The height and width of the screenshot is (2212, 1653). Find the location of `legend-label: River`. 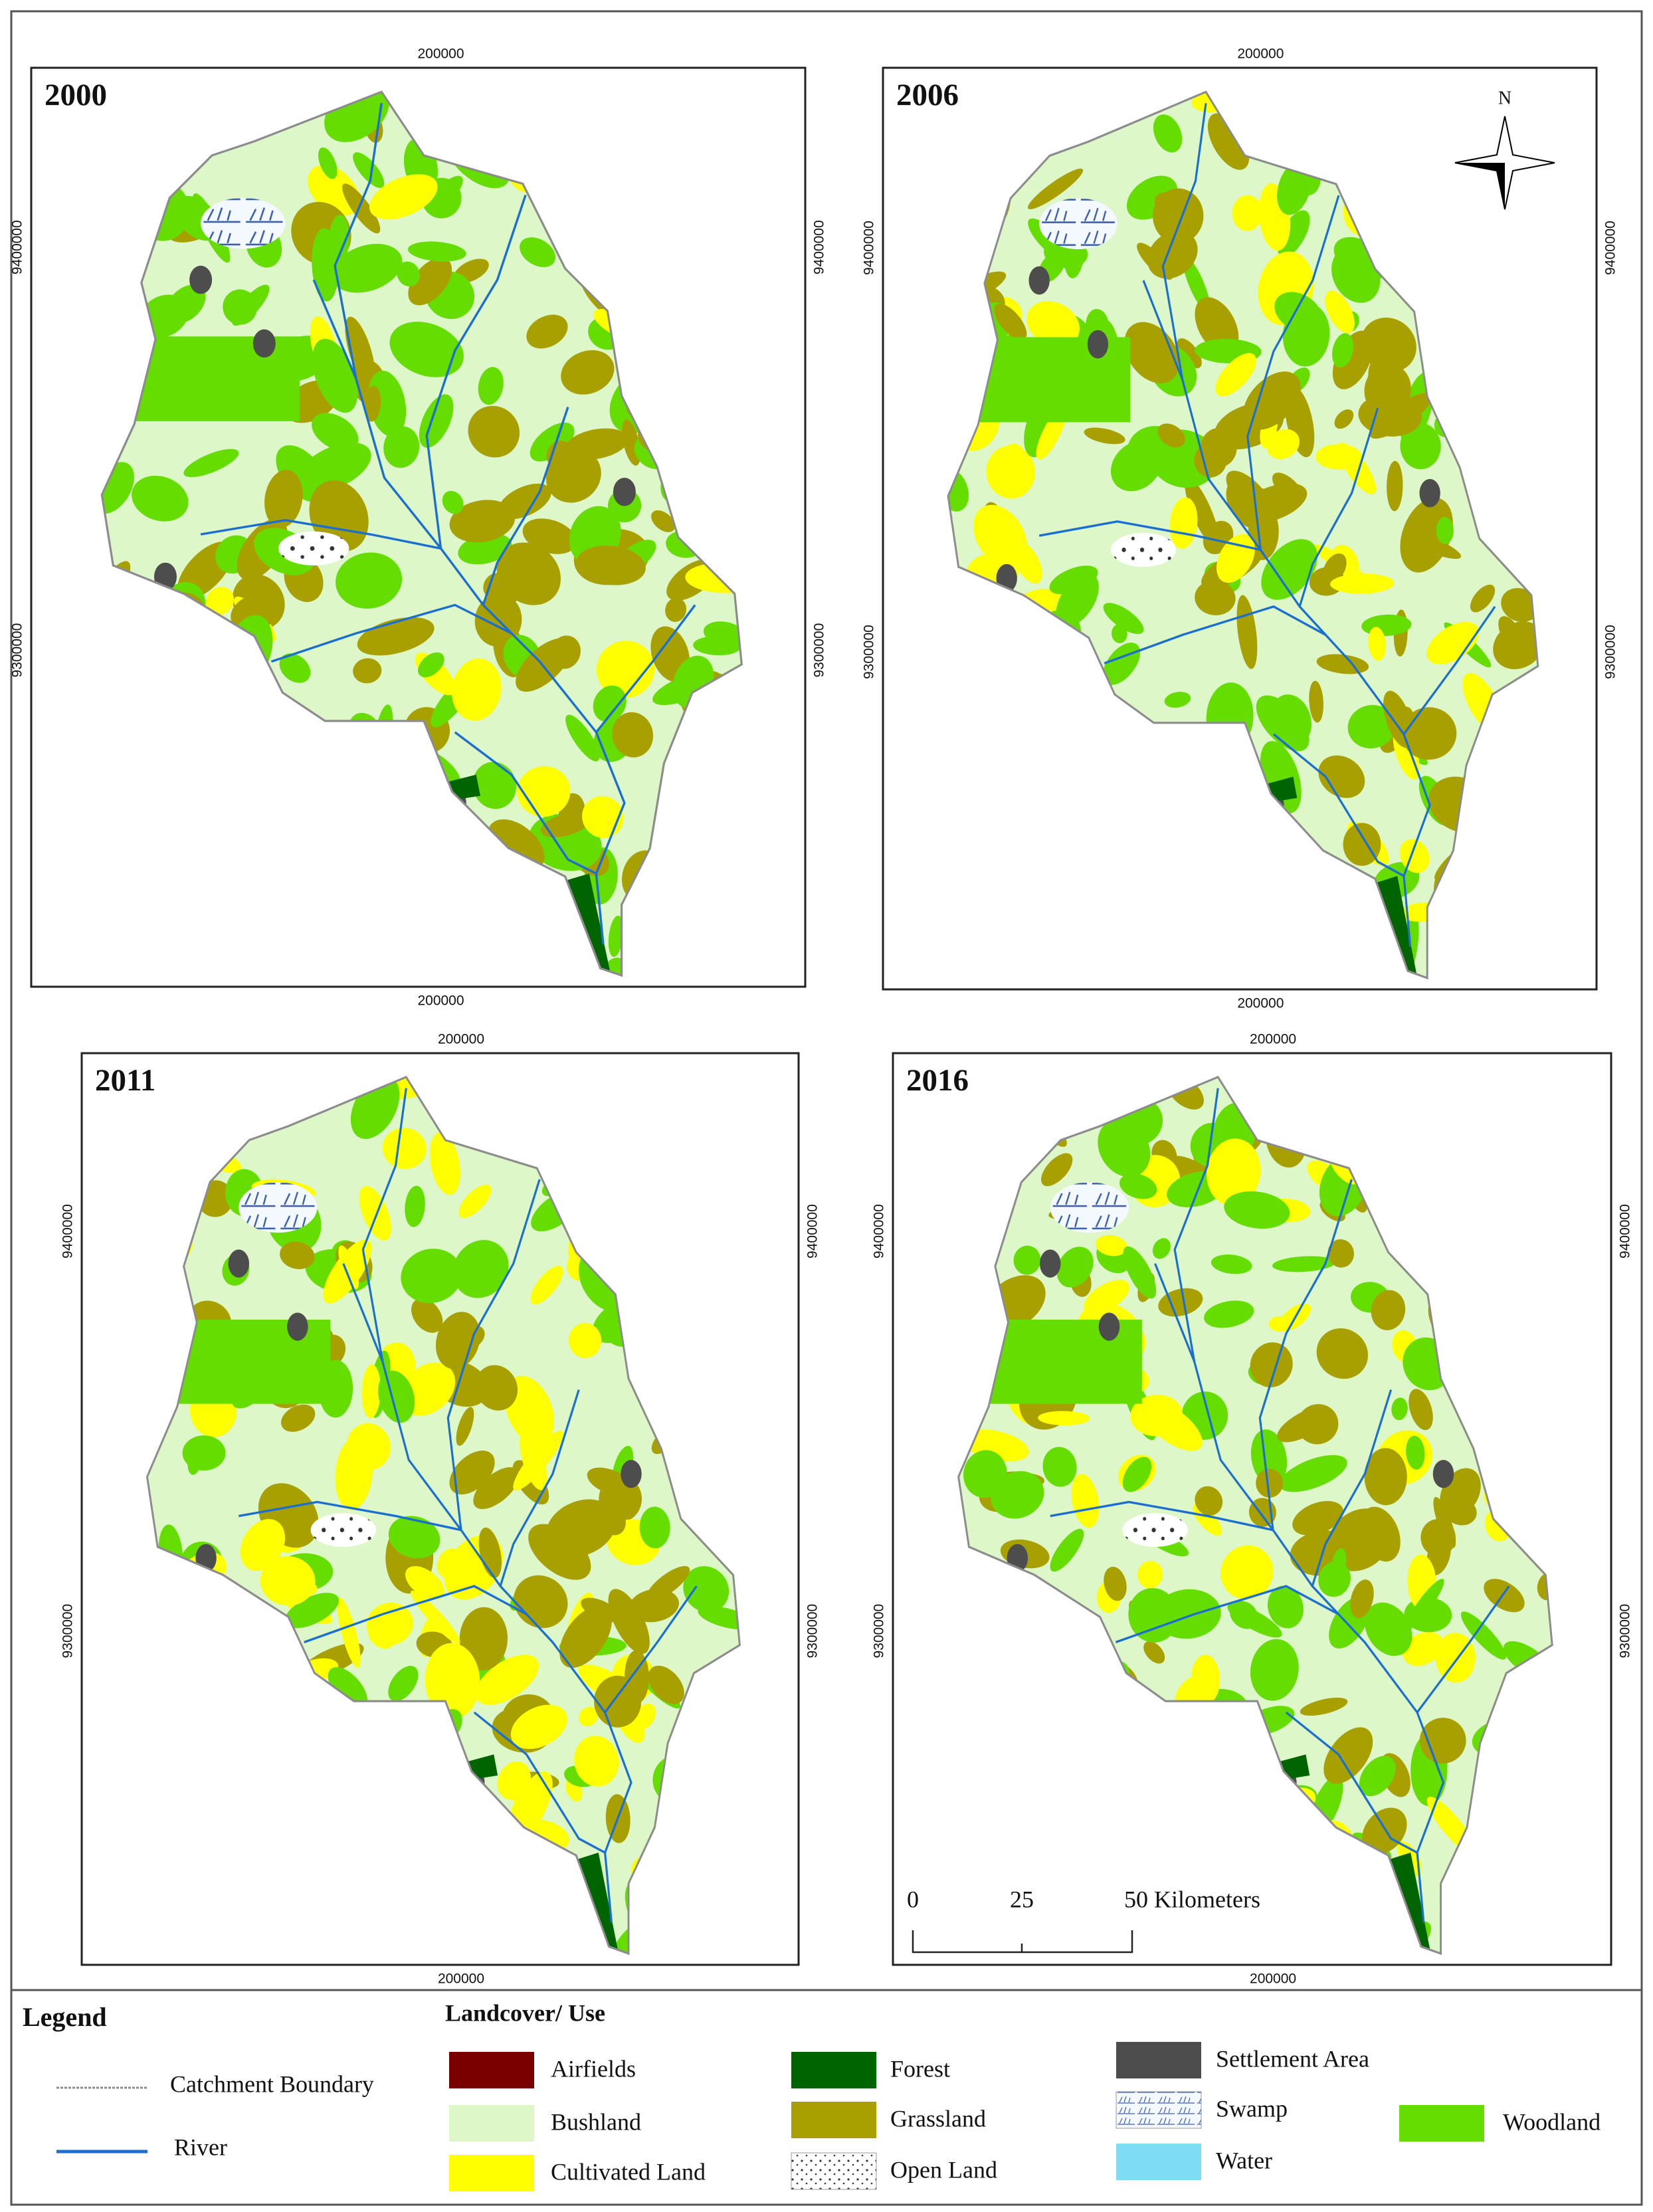

legend-label: River is located at coordinates (200, 2147).